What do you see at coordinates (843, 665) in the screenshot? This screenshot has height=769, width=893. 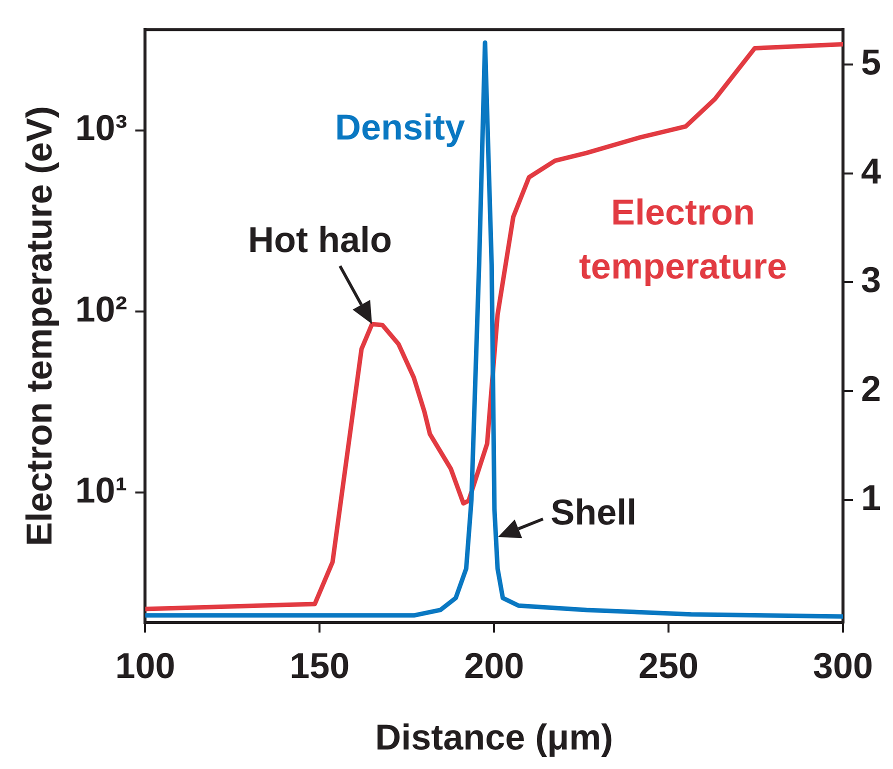 I see `x-tick-label: 300` at bounding box center [843, 665].